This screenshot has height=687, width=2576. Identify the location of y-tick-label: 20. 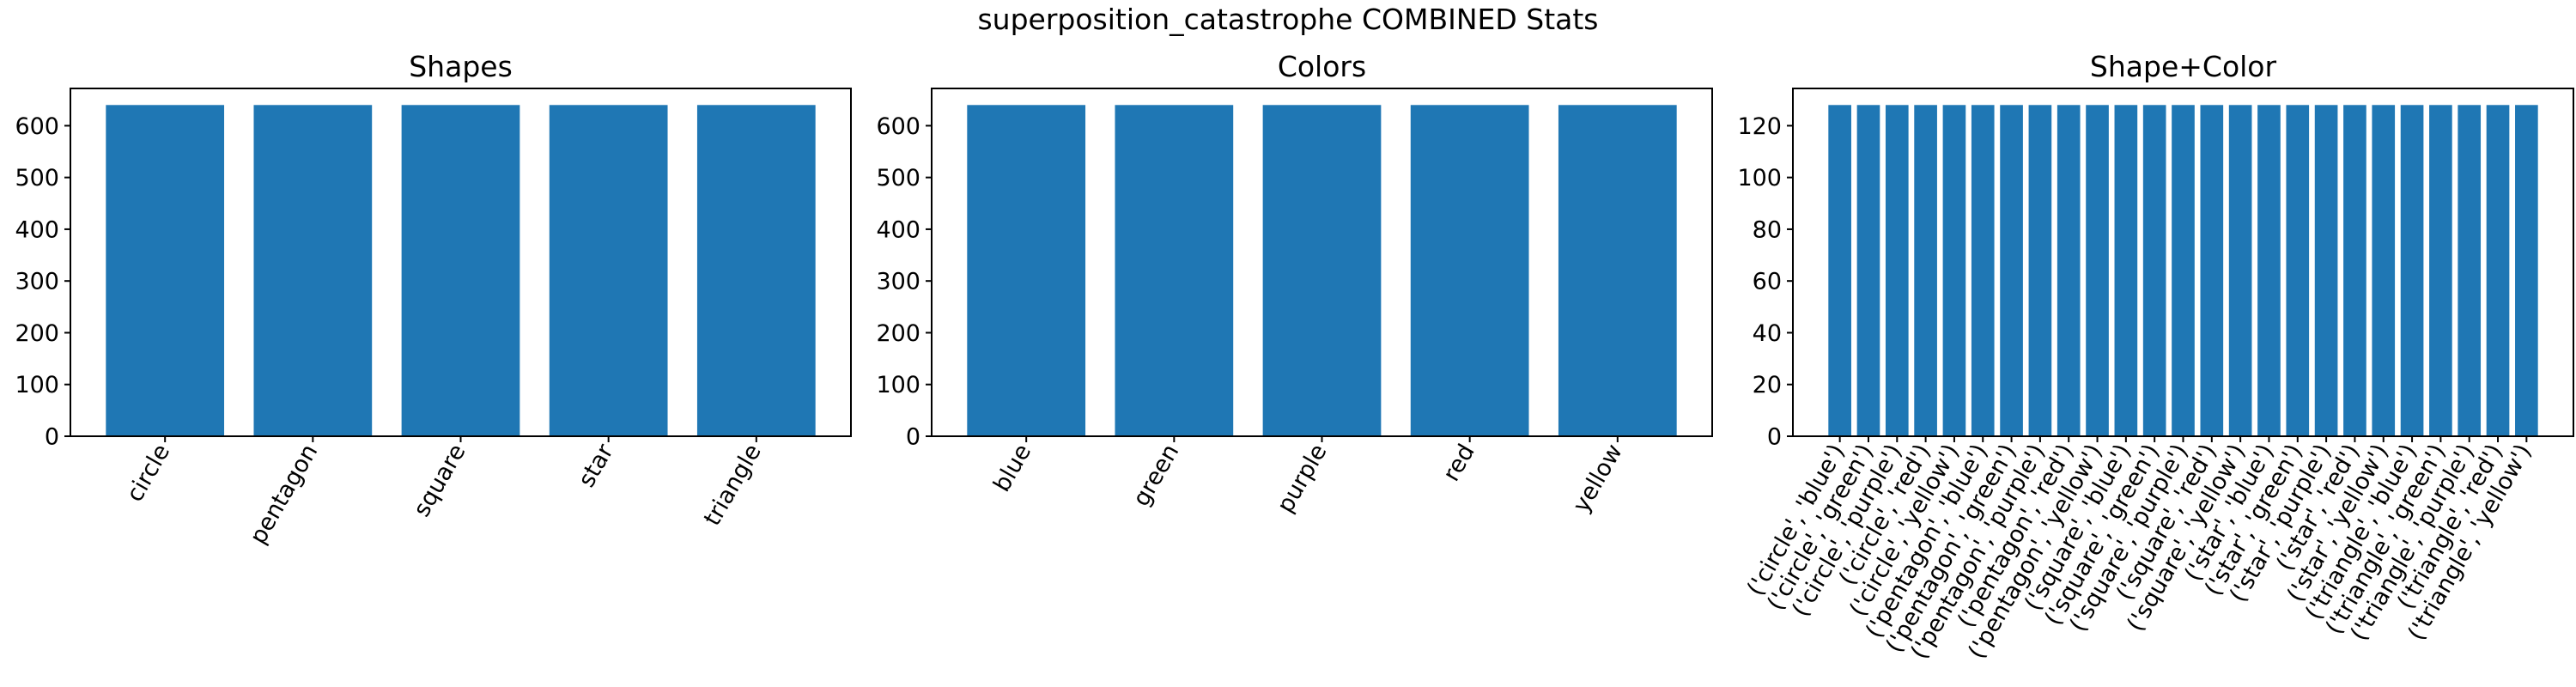
(1768, 385).